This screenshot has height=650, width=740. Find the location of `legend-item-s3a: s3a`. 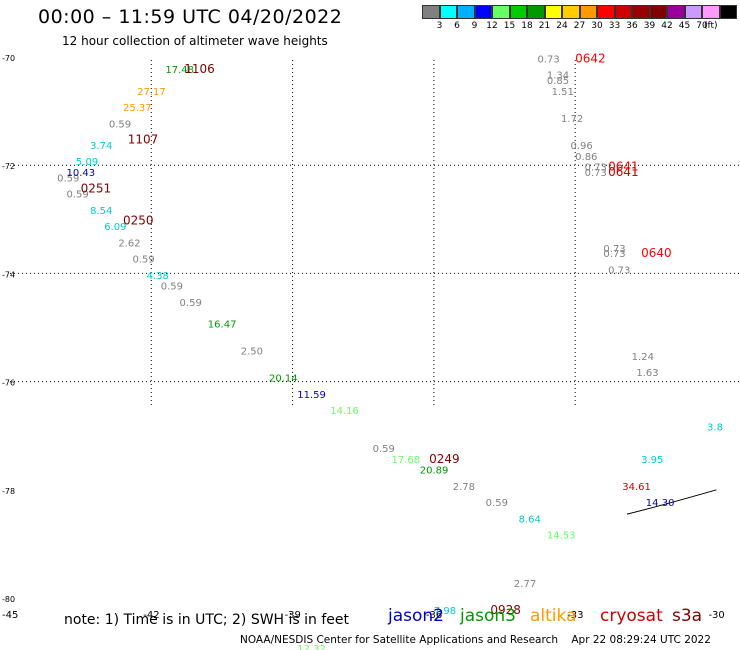

legend-item-s3a: s3a is located at coordinates (687, 616).